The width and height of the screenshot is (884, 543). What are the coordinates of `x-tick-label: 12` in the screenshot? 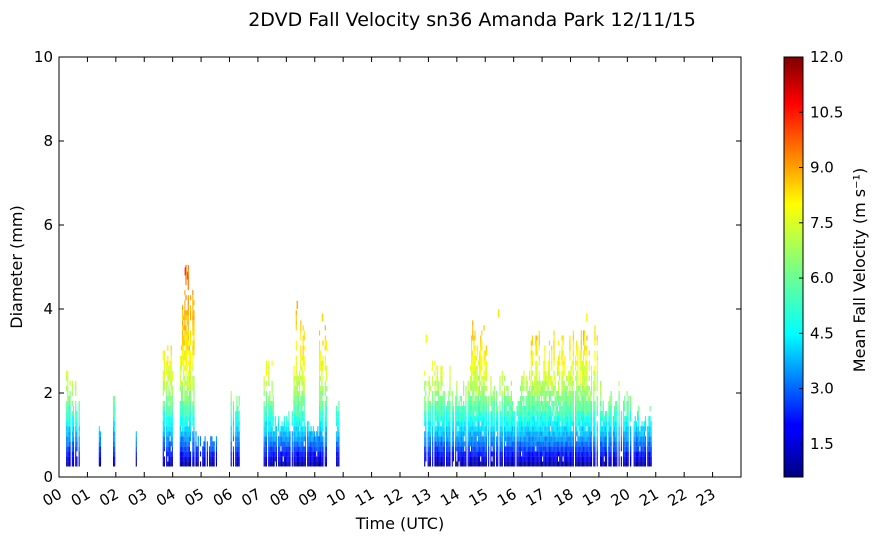 It's located at (393, 497).